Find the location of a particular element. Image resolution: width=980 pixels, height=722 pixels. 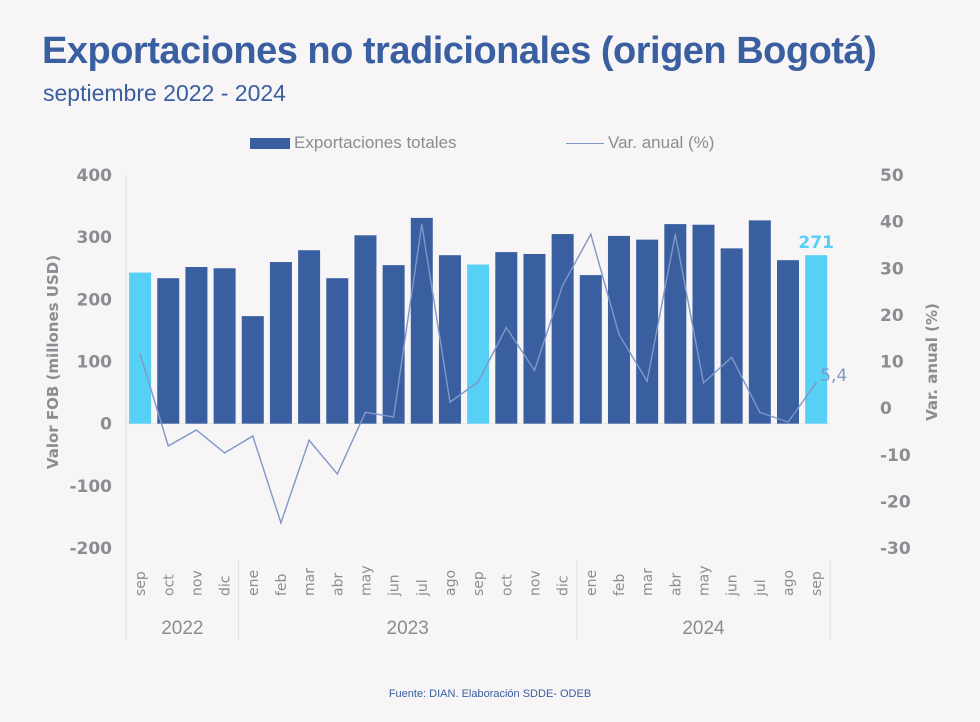

y-axis-title: Valor FOB (millones USD) is located at coordinates (53, 362).